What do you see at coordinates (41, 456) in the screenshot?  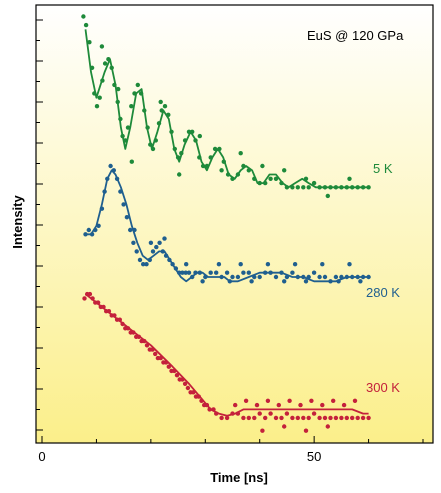 I see `x-tick-label: 0` at bounding box center [41, 456].